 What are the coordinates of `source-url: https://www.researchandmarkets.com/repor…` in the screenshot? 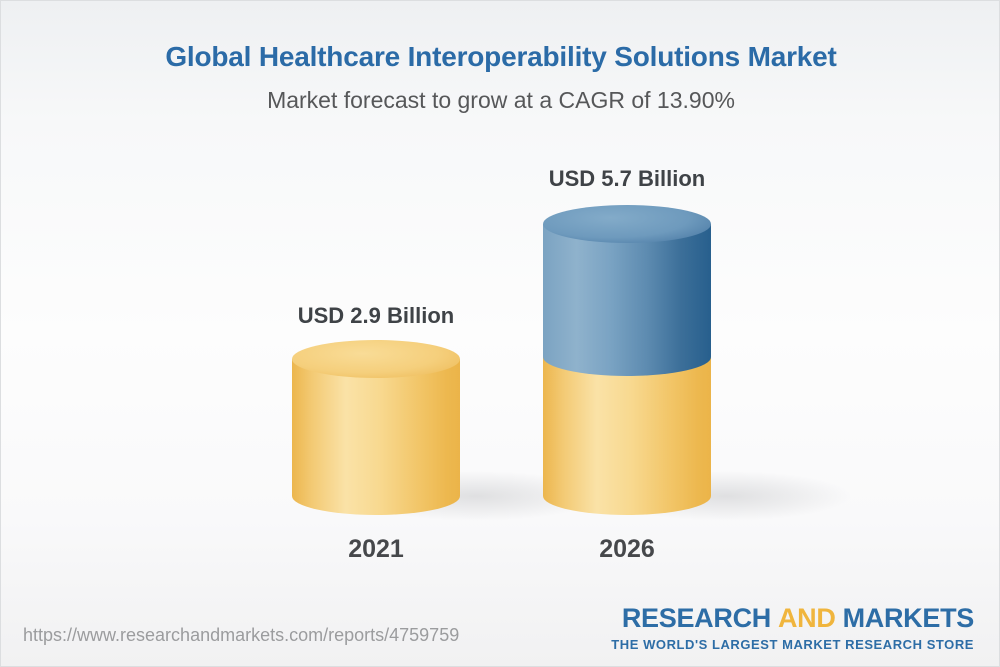 It's located at (241, 635).